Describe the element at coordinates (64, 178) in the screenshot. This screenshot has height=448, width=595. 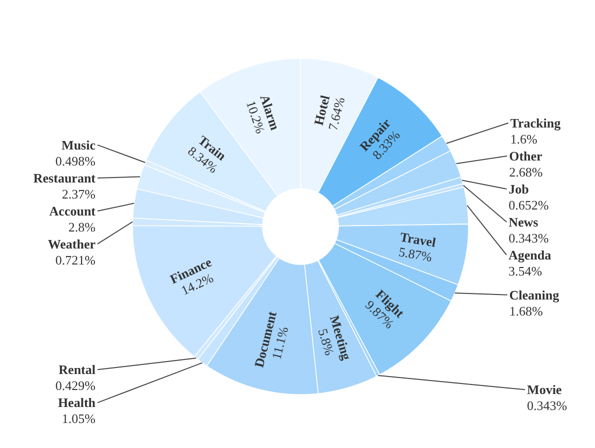
I see `slice-label: Restaurant` at that location.